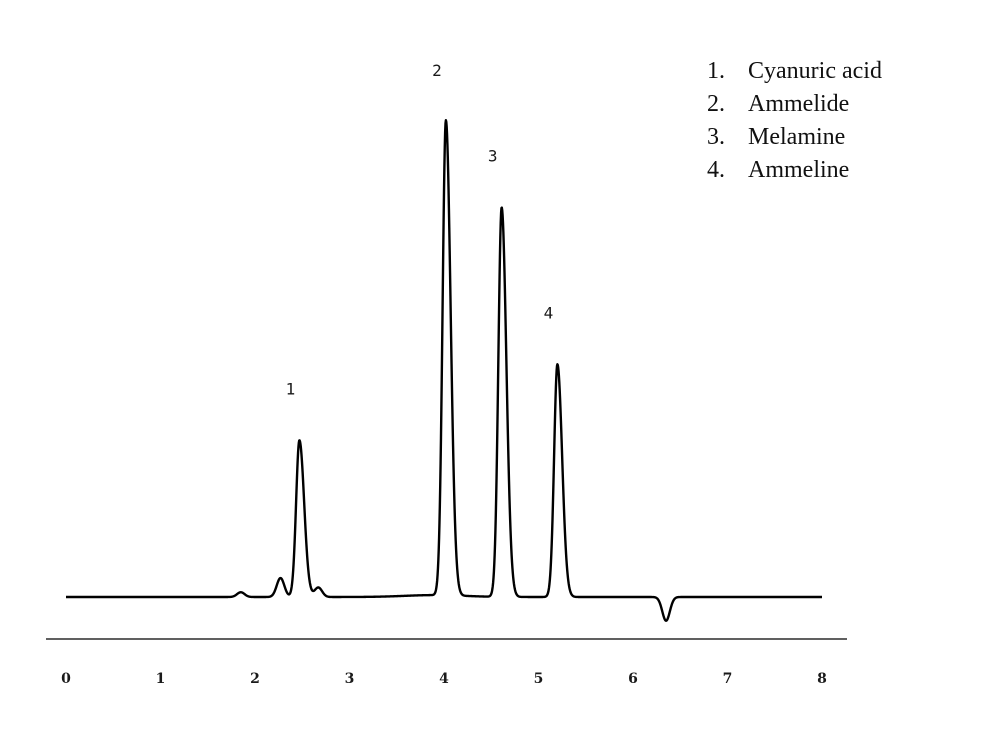 The width and height of the screenshot is (989, 734). What do you see at coordinates (716, 104) in the screenshot?
I see `legend-number: 2.` at bounding box center [716, 104].